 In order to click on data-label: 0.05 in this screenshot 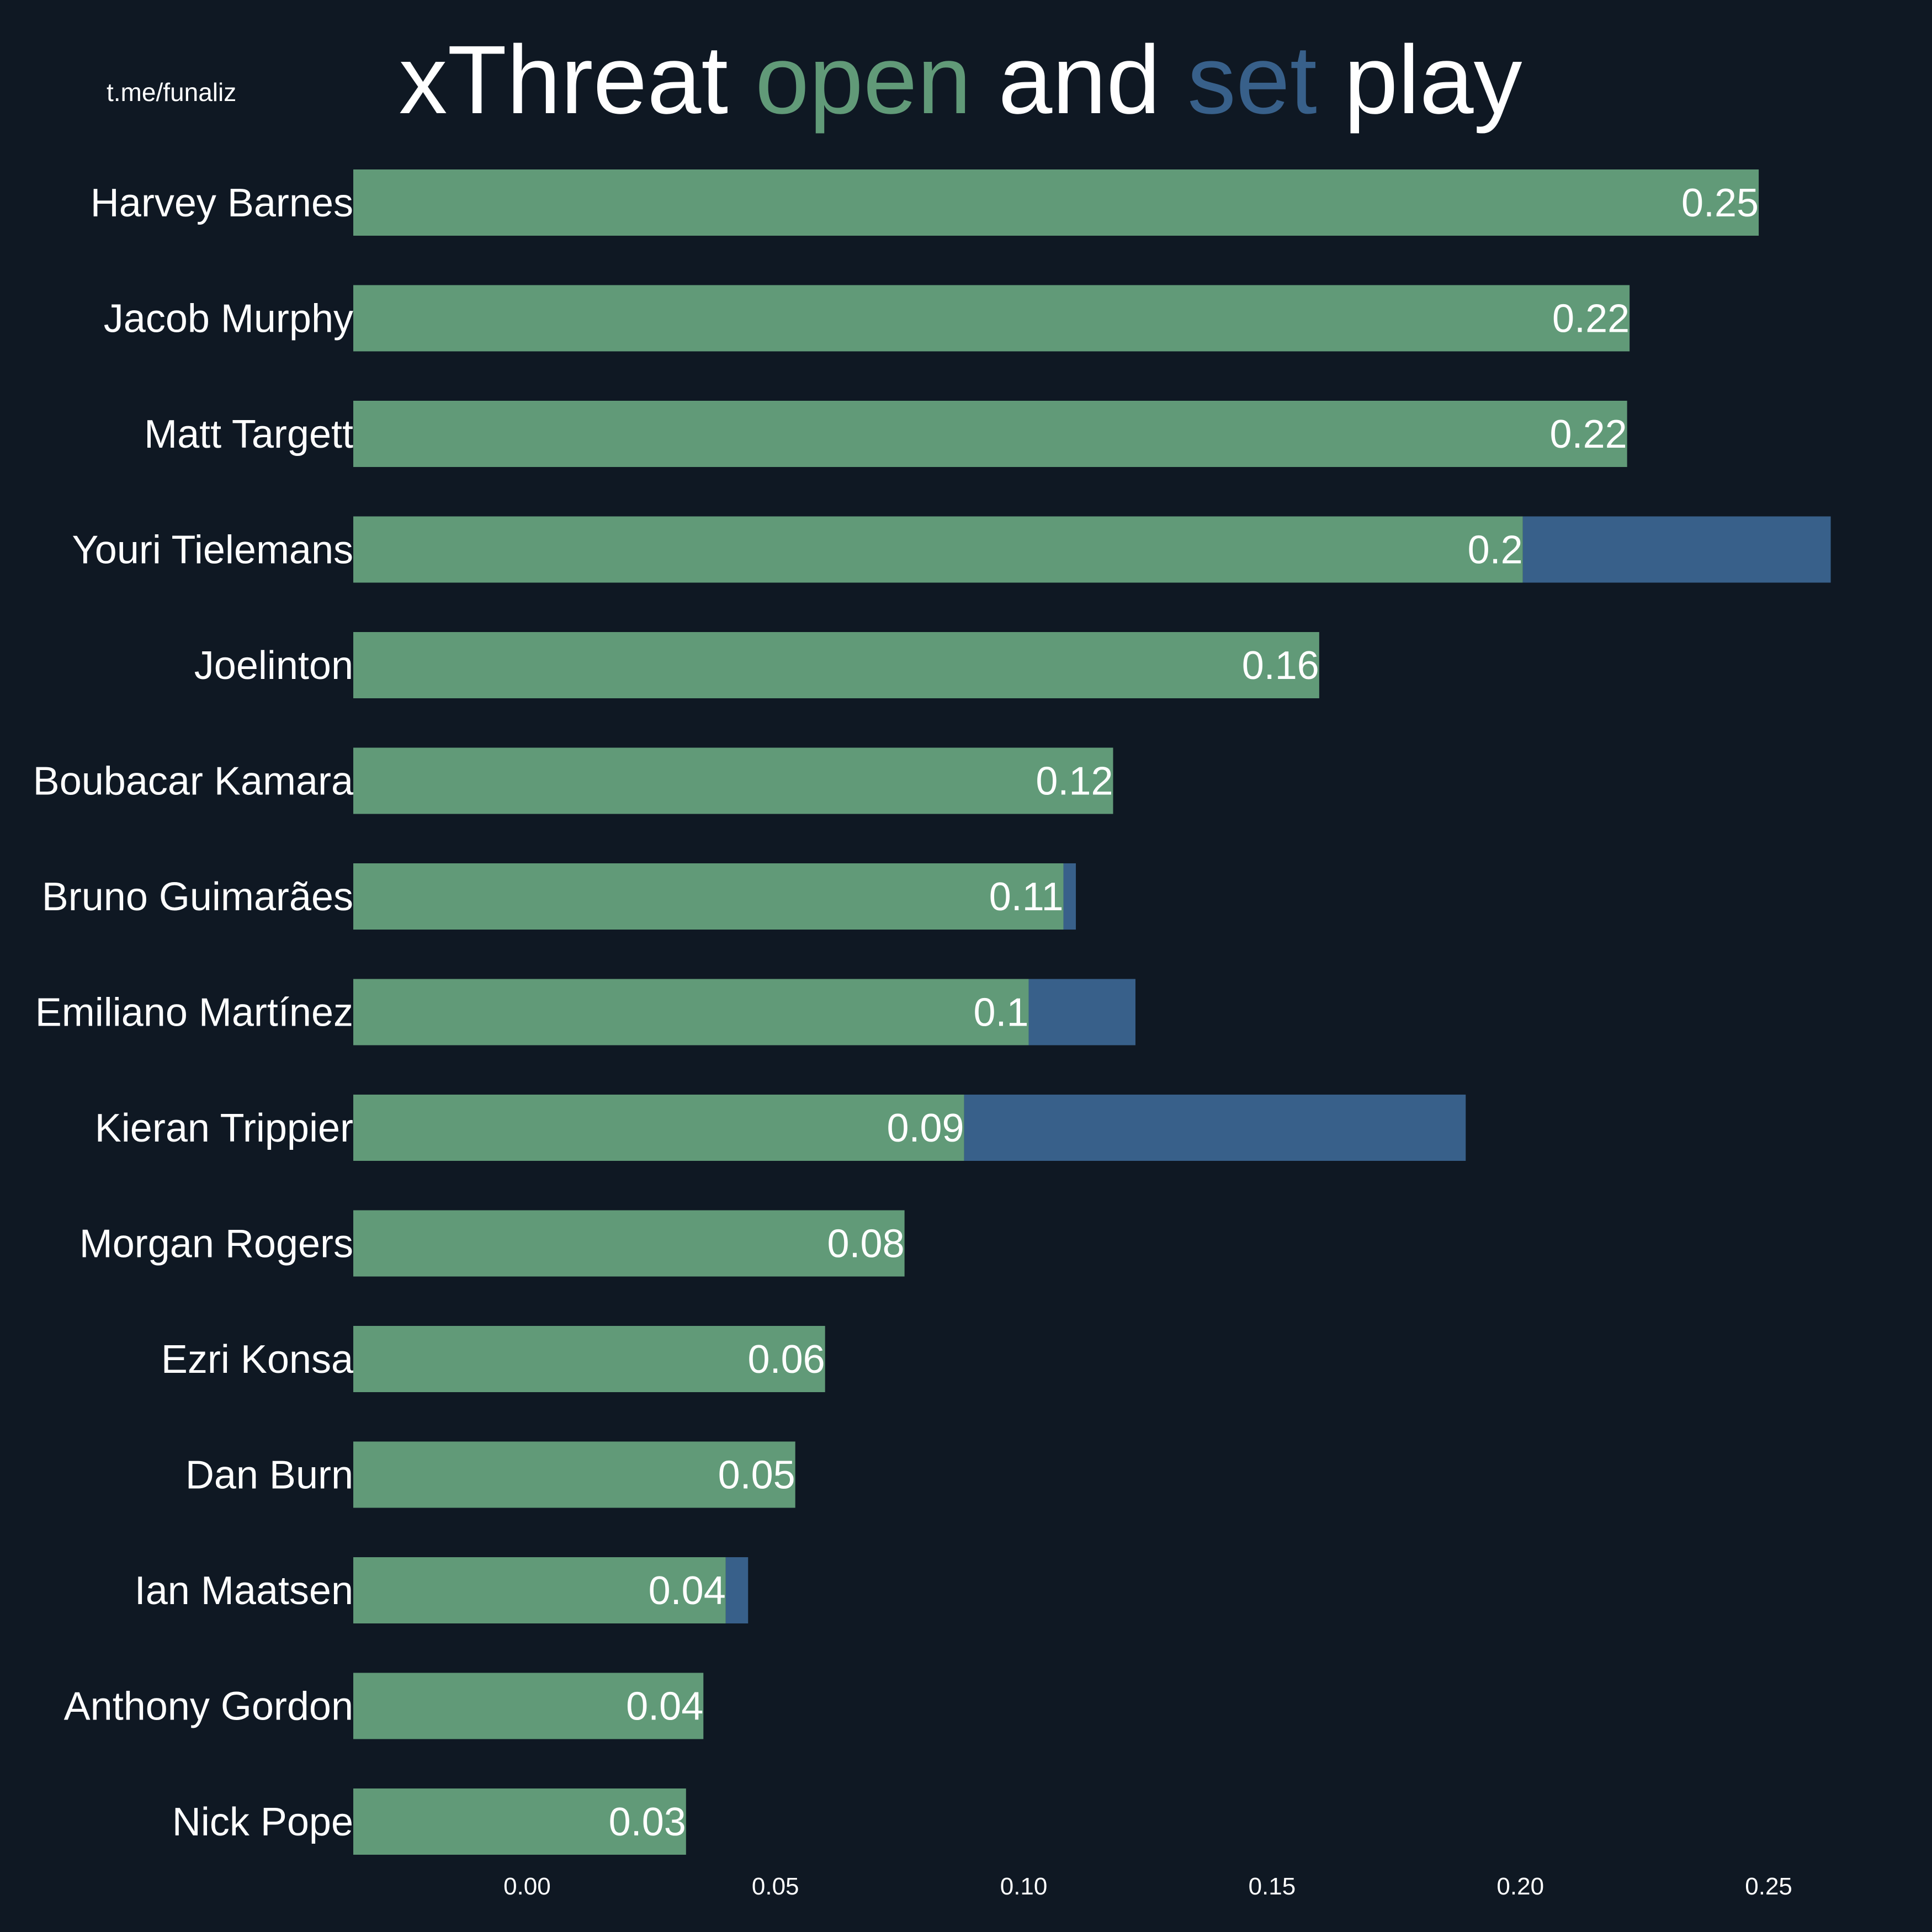, I will do `click(757, 1475)`.